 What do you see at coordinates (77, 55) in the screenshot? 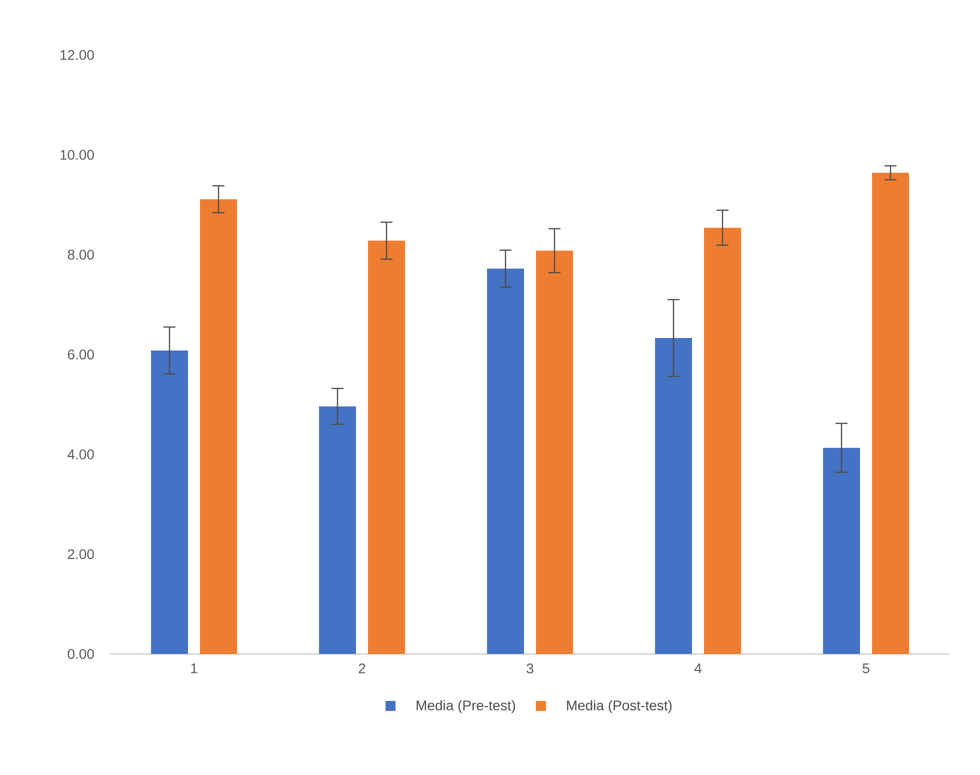
I see `y-tick-label: 12.00` at bounding box center [77, 55].